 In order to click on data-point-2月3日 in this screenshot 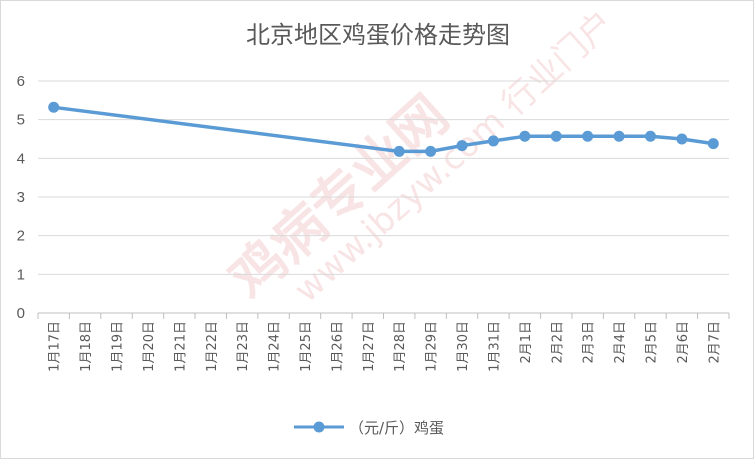, I will do `click(588, 136)`.